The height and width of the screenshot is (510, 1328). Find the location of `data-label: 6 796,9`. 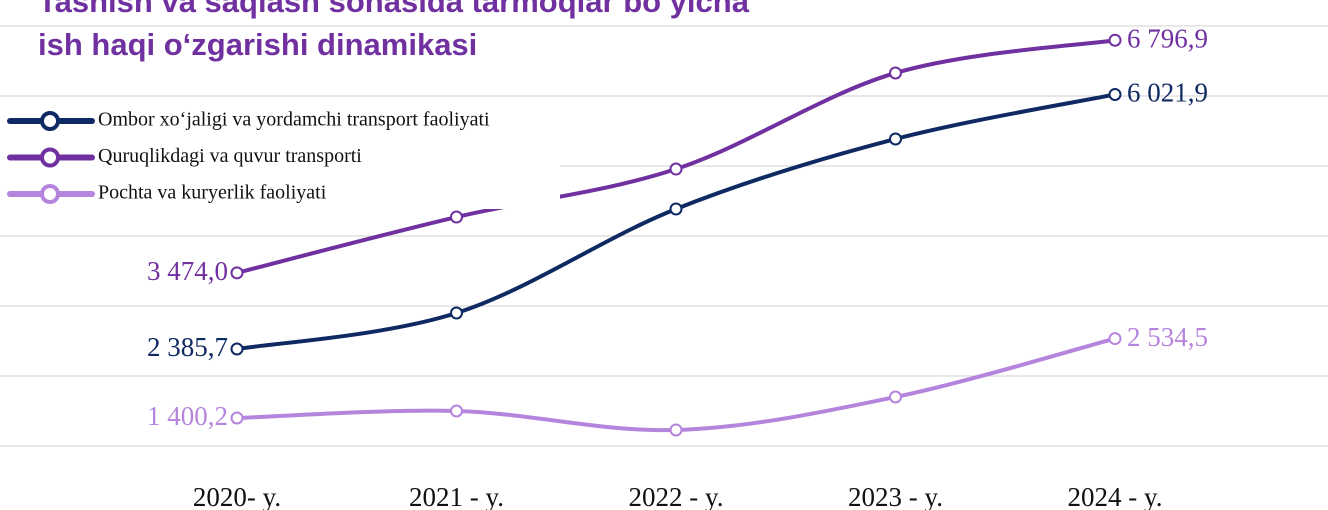

data-label: 6 796,9 is located at coordinates (1167, 38).